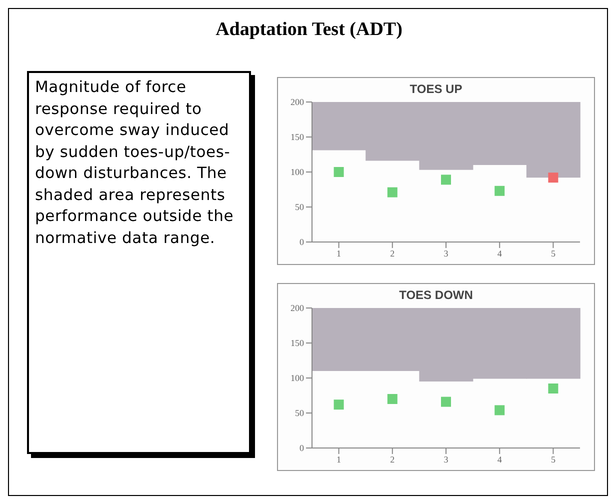 Image resolution: width=616 pixels, height=504 pixels. Describe the element at coordinates (135, 162) in the screenshot. I see `text: Magnitude of force response required to overcome sway induced by sudden toes-up/toes-down disturbances. The shaded area represents performance outside the normative data range.` at that location.